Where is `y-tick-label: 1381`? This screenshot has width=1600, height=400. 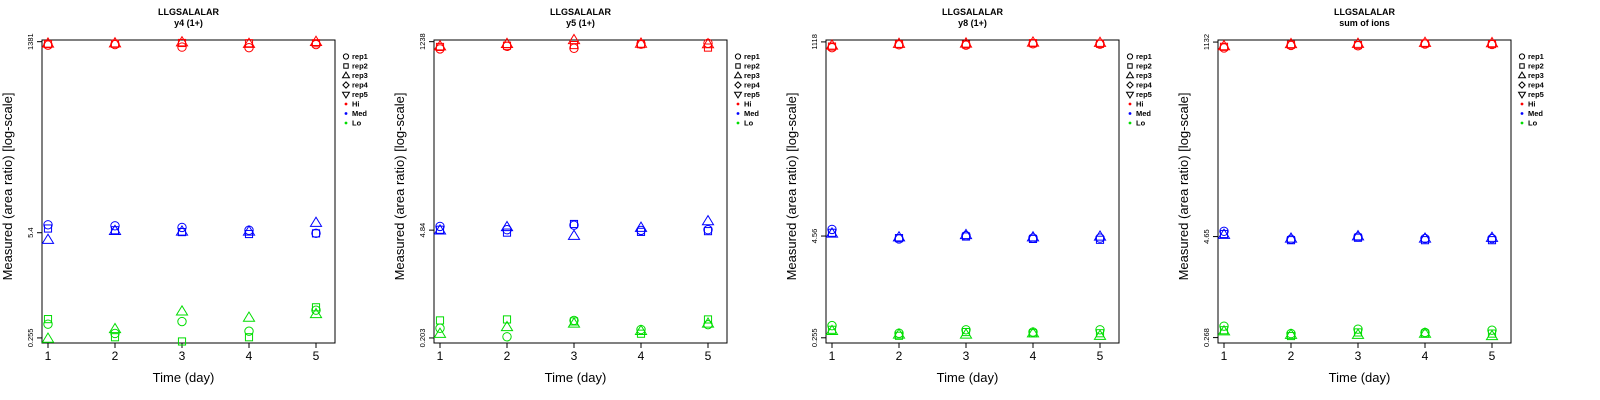 y-tick-label: 1381 is located at coordinates (30, 41).